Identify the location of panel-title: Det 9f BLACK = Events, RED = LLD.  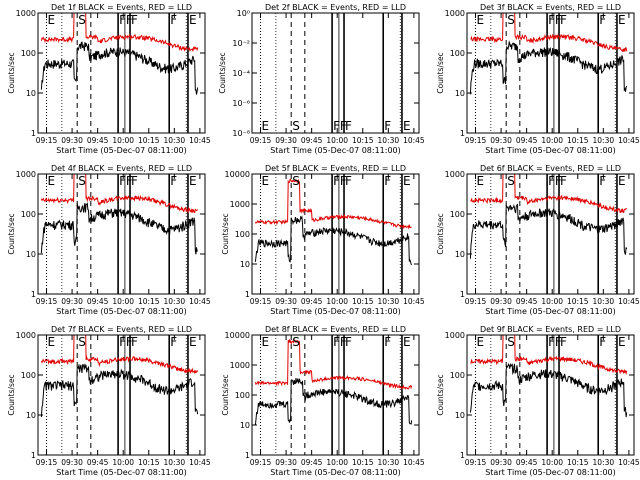
(550, 329).